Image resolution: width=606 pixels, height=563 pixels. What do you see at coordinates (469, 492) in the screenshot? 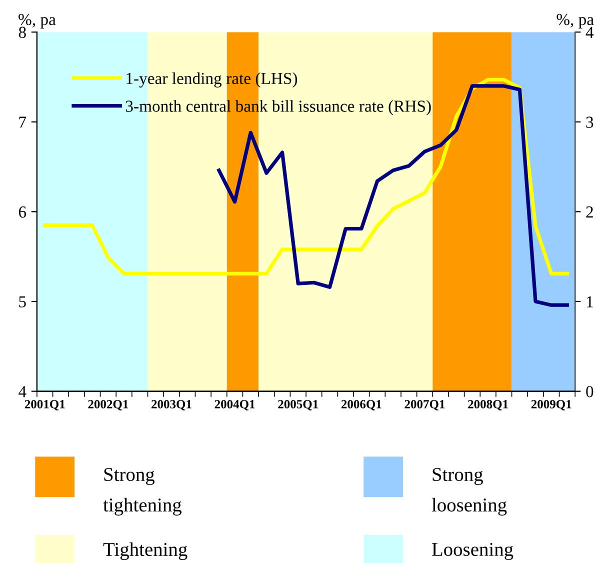
I see `text: Strong loosening` at bounding box center [469, 492].